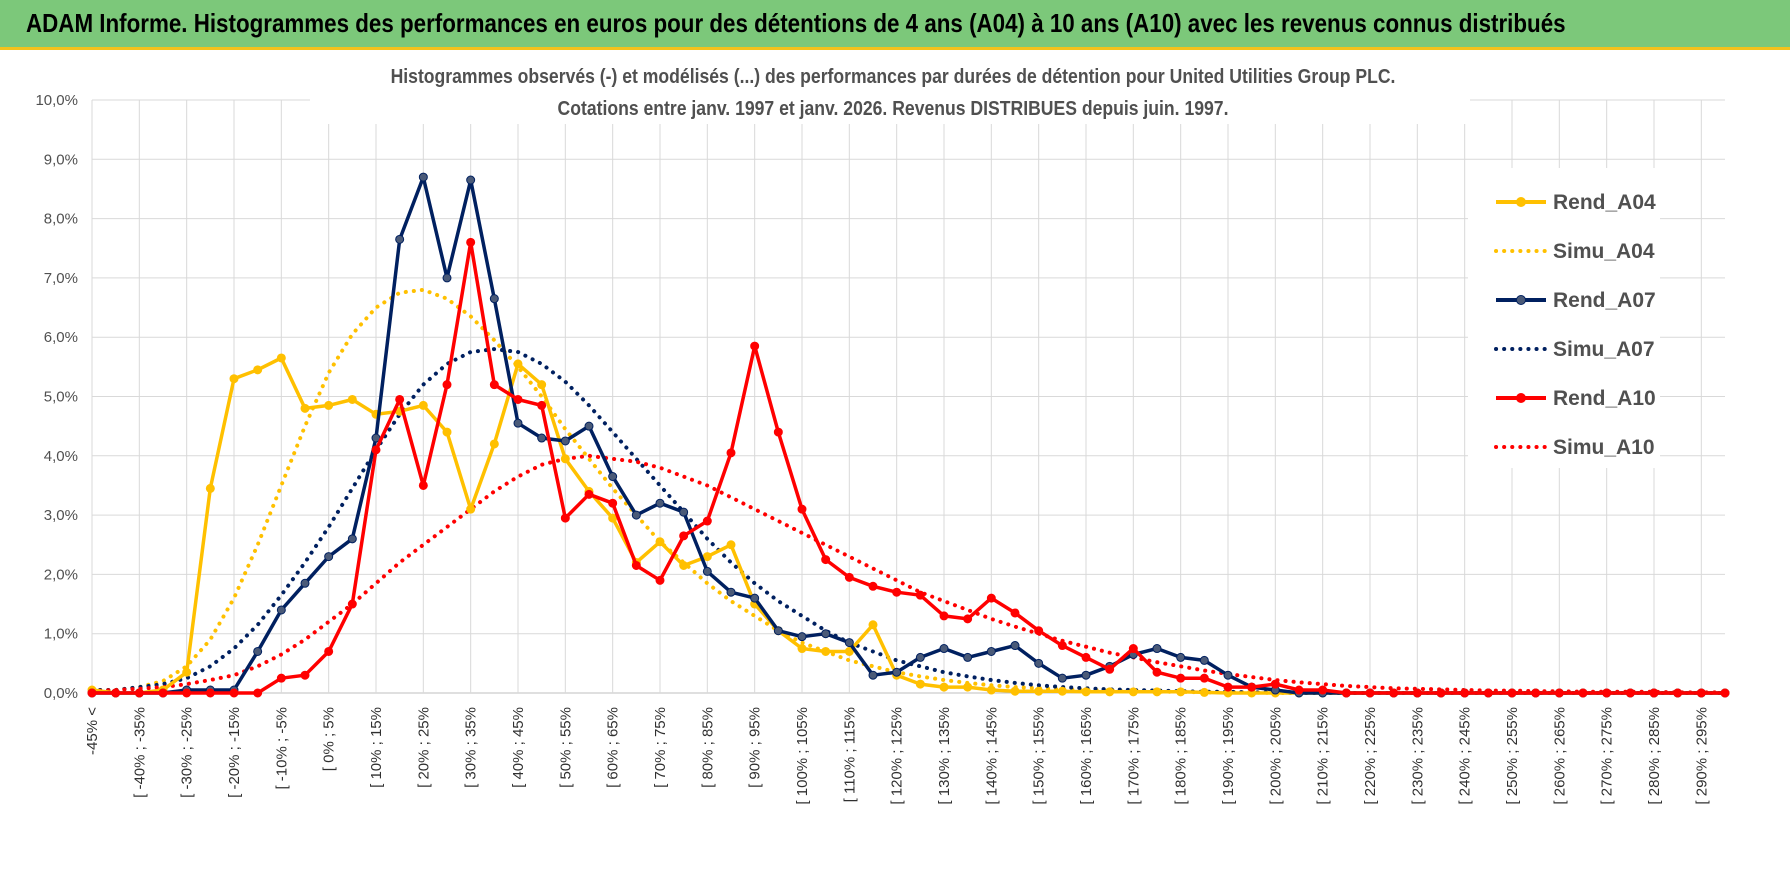 Image resolution: width=1790 pixels, height=888 pixels. I want to click on x-tick-label: [ 90% ; 95%, so click(755, 747).